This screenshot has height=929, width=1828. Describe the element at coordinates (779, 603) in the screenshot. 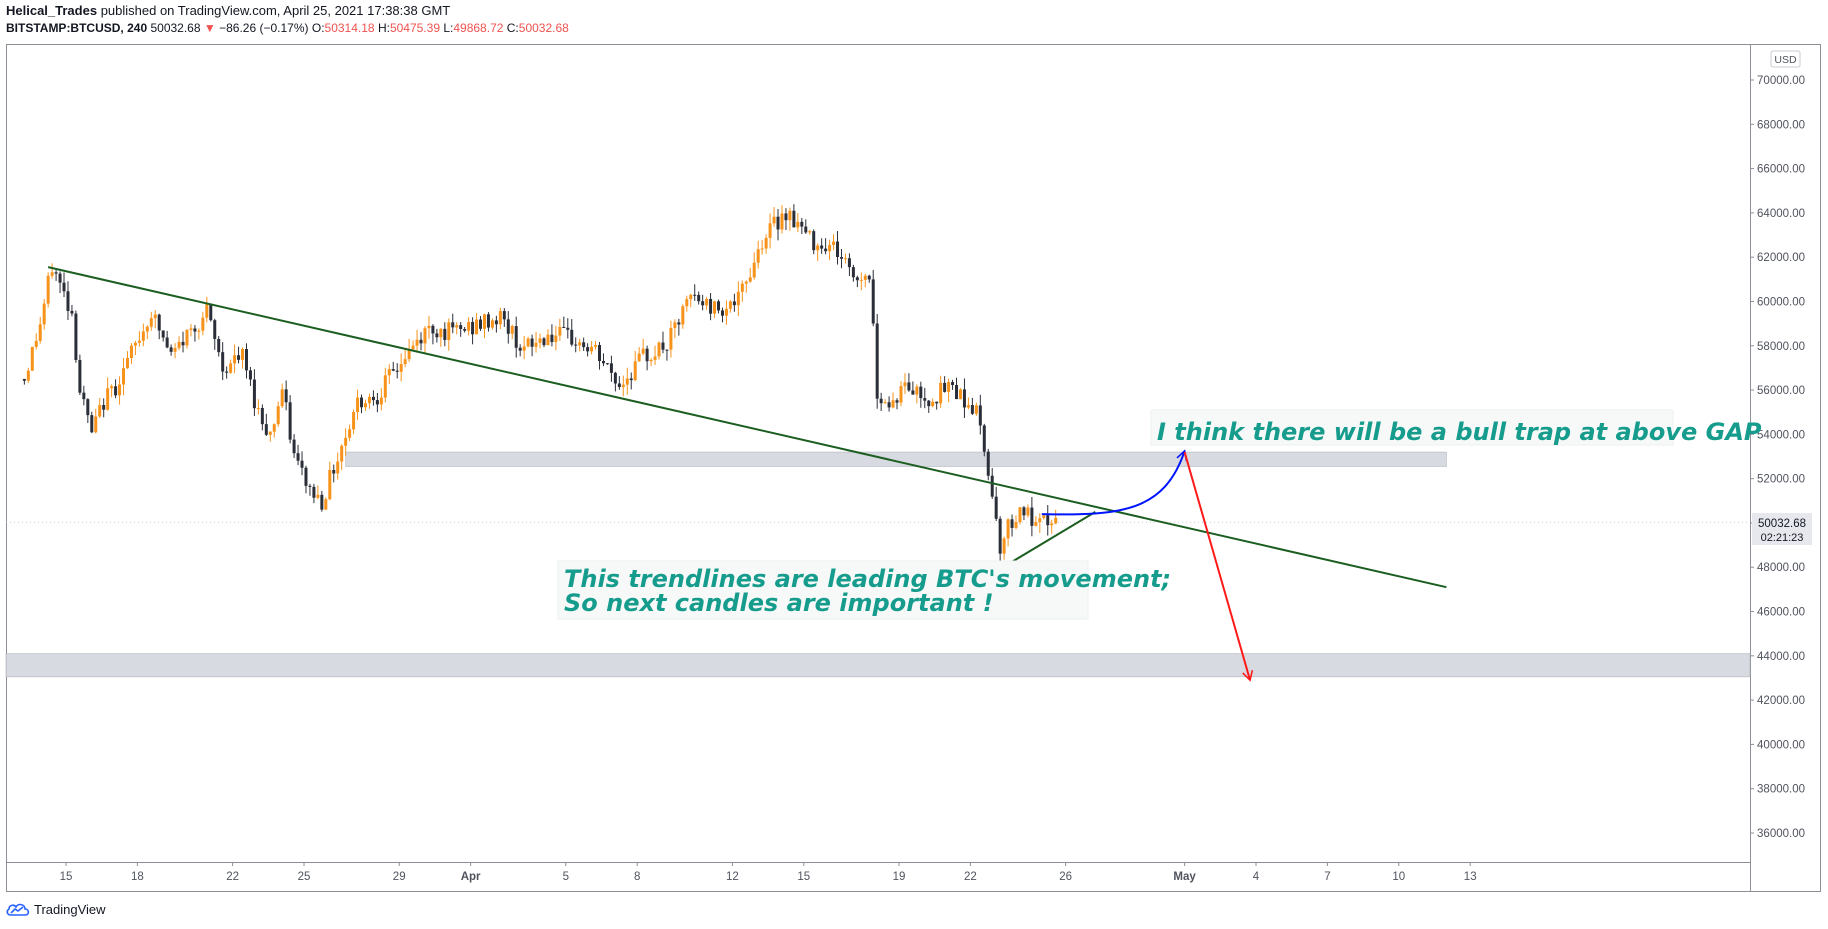

I see `annotation-trendline-line2: So next candles are important !` at that location.